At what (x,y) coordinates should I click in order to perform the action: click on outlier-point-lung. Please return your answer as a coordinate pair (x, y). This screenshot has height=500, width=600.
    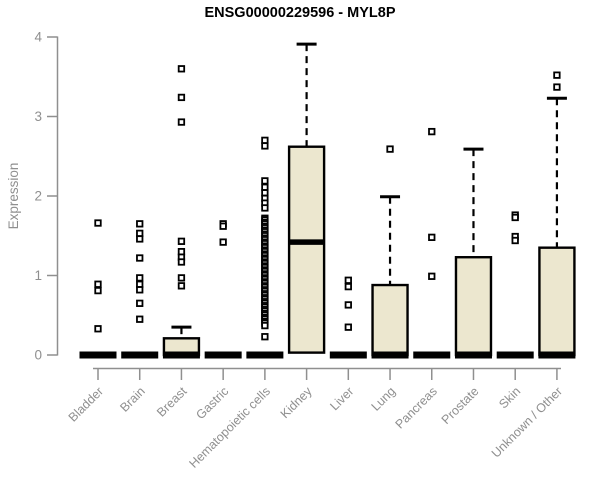
    Looking at the image, I should click on (390, 149).